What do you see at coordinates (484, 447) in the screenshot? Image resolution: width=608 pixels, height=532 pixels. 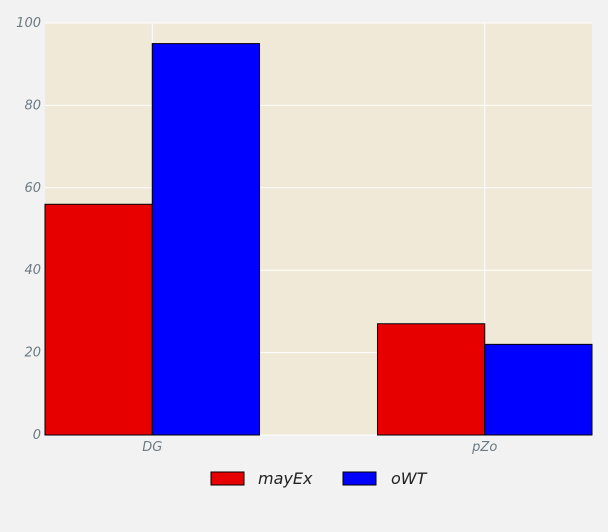 I see `x-tick-label-pzo: pZo` at bounding box center [484, 447].